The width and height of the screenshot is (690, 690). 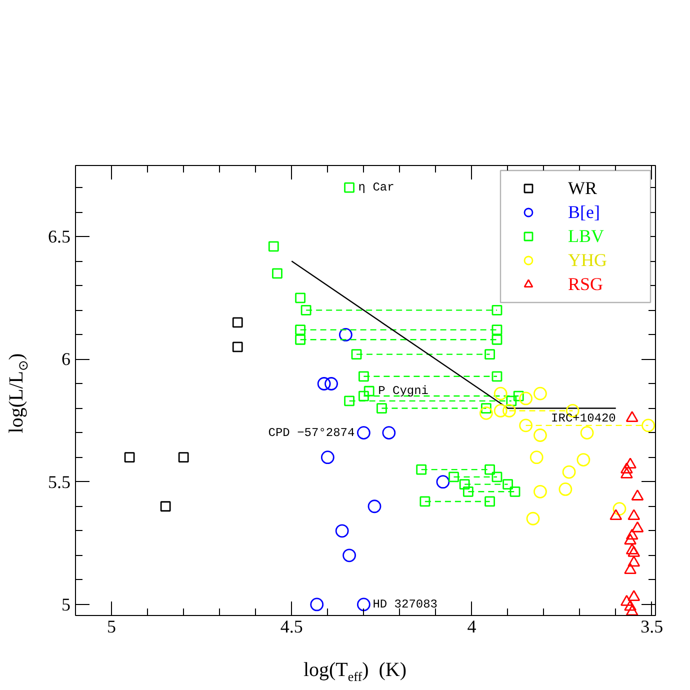 What do you see at coordinates (582, 188) in the screenshot?
I see `legend-label: WR` at bounding box center [582, 188].